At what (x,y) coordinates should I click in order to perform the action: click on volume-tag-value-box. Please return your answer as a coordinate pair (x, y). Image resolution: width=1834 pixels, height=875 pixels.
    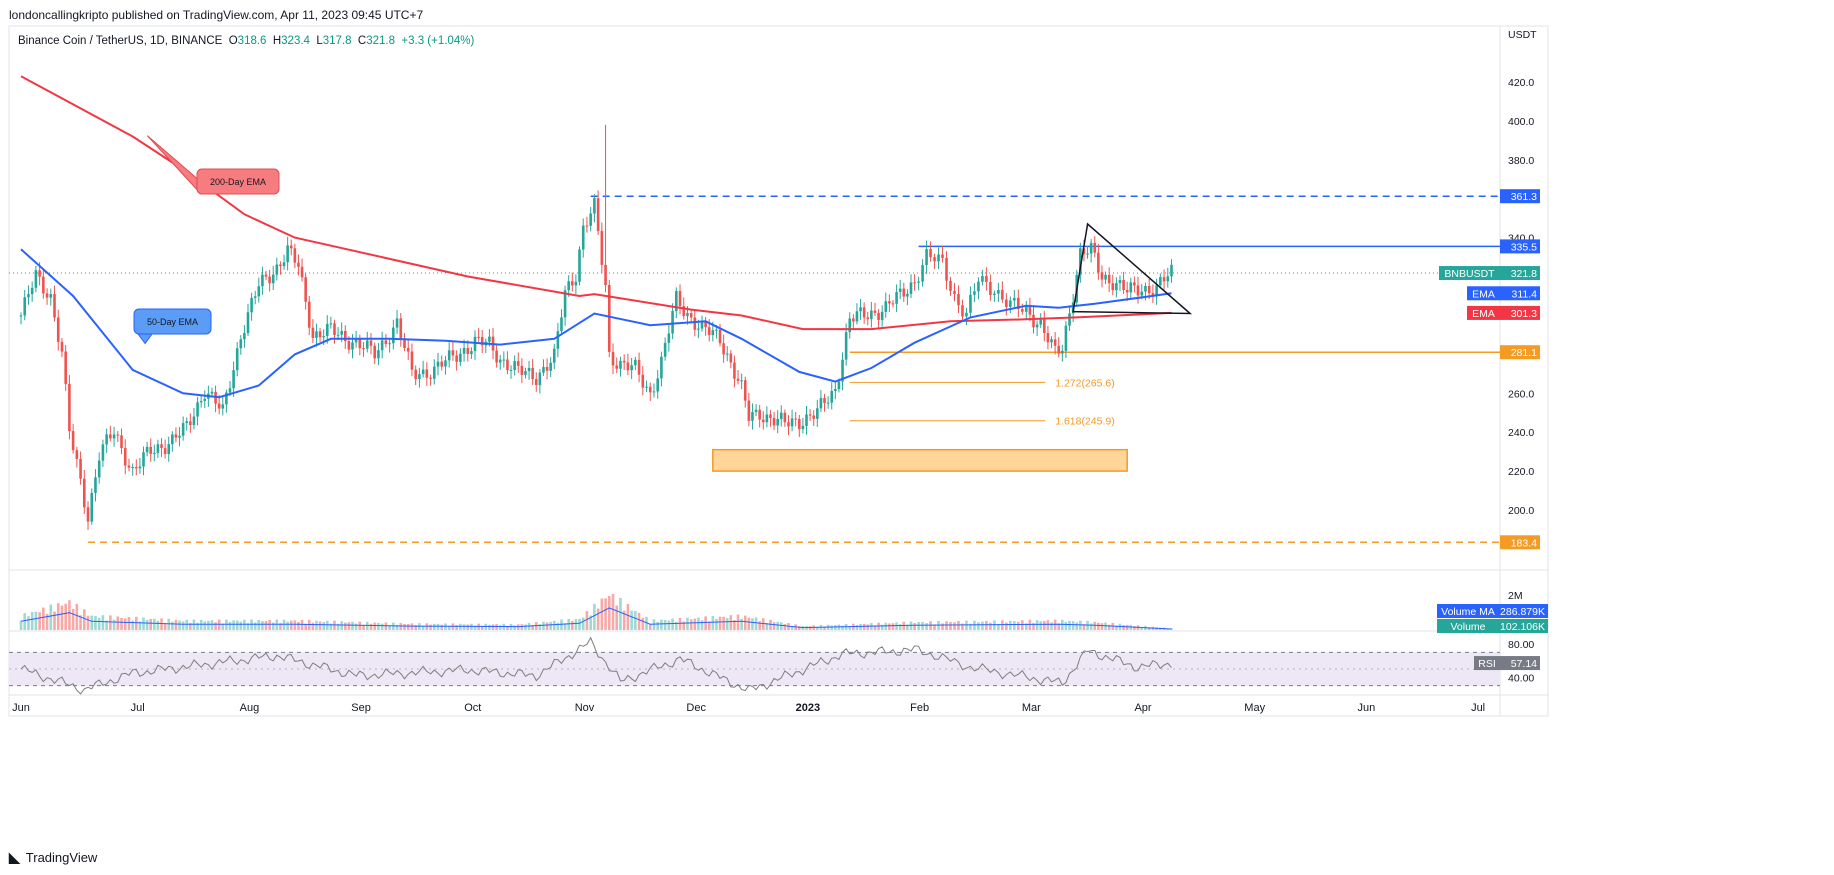
    Looking at the image, I should click on (1524, 611).